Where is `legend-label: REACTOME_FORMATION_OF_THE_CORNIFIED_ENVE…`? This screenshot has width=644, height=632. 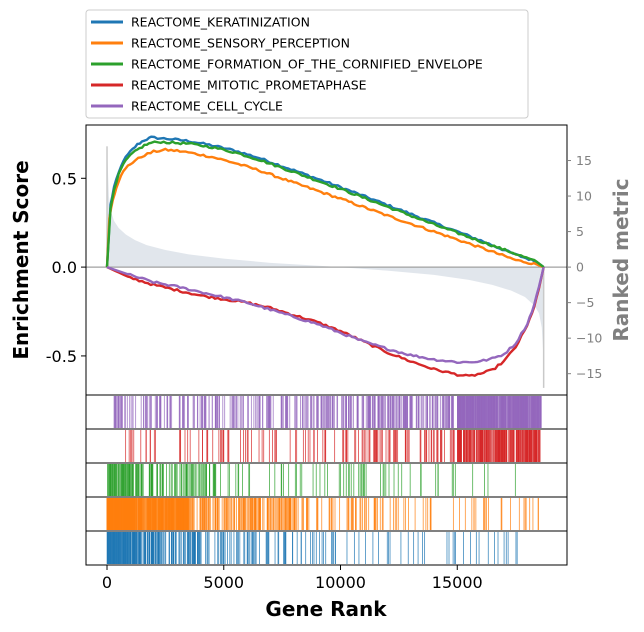
legend-label: REACTOME_FORMATION_OF_THE_CORNIFIED_ENVE… is located at coordinates (307, 64).